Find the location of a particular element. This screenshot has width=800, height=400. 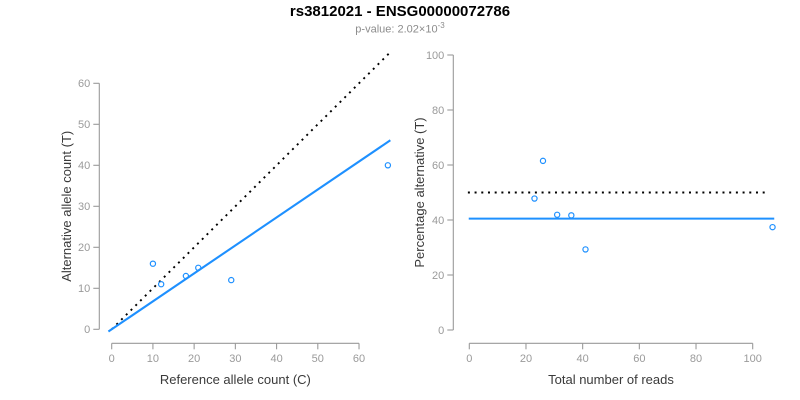

pvalue-text: p-value: 2.02×10 is located at coordinates (396, 29).